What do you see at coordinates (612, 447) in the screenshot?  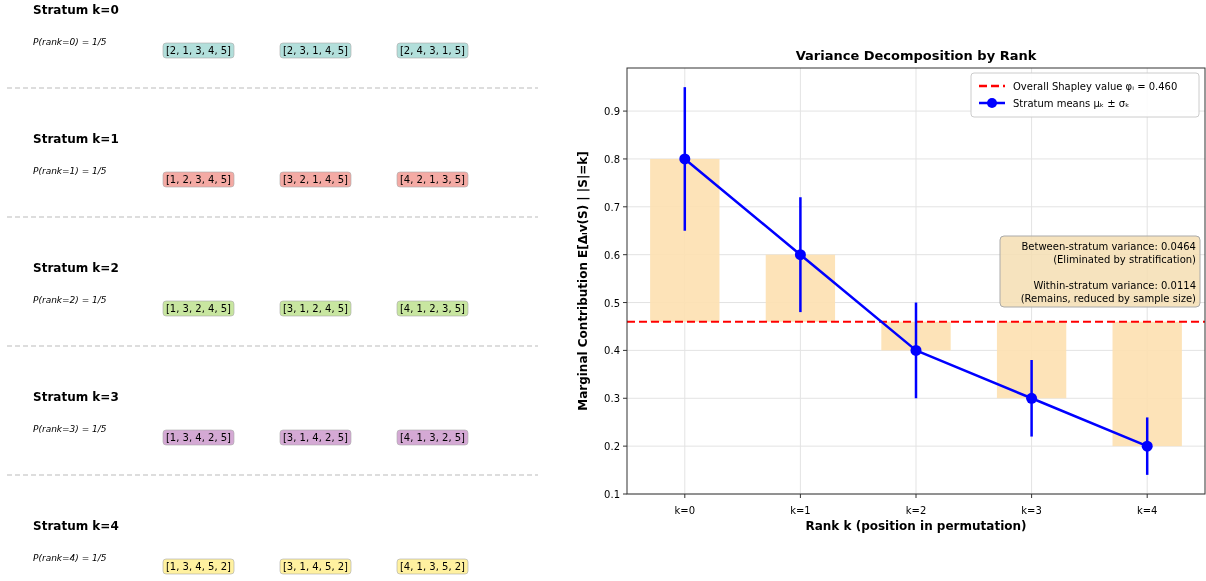 I see `y-tick-label: 0.2` at bounding box center [612, 447].